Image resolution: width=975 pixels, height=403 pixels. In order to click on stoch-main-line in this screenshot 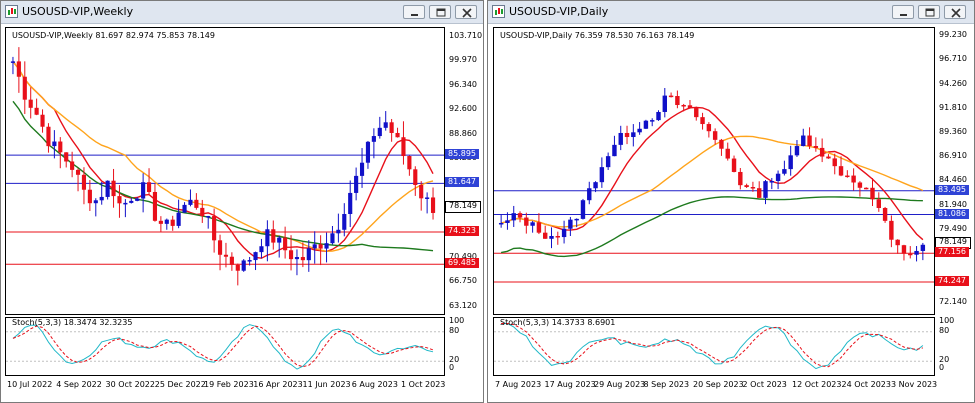, I will do `click(712, 346)`.